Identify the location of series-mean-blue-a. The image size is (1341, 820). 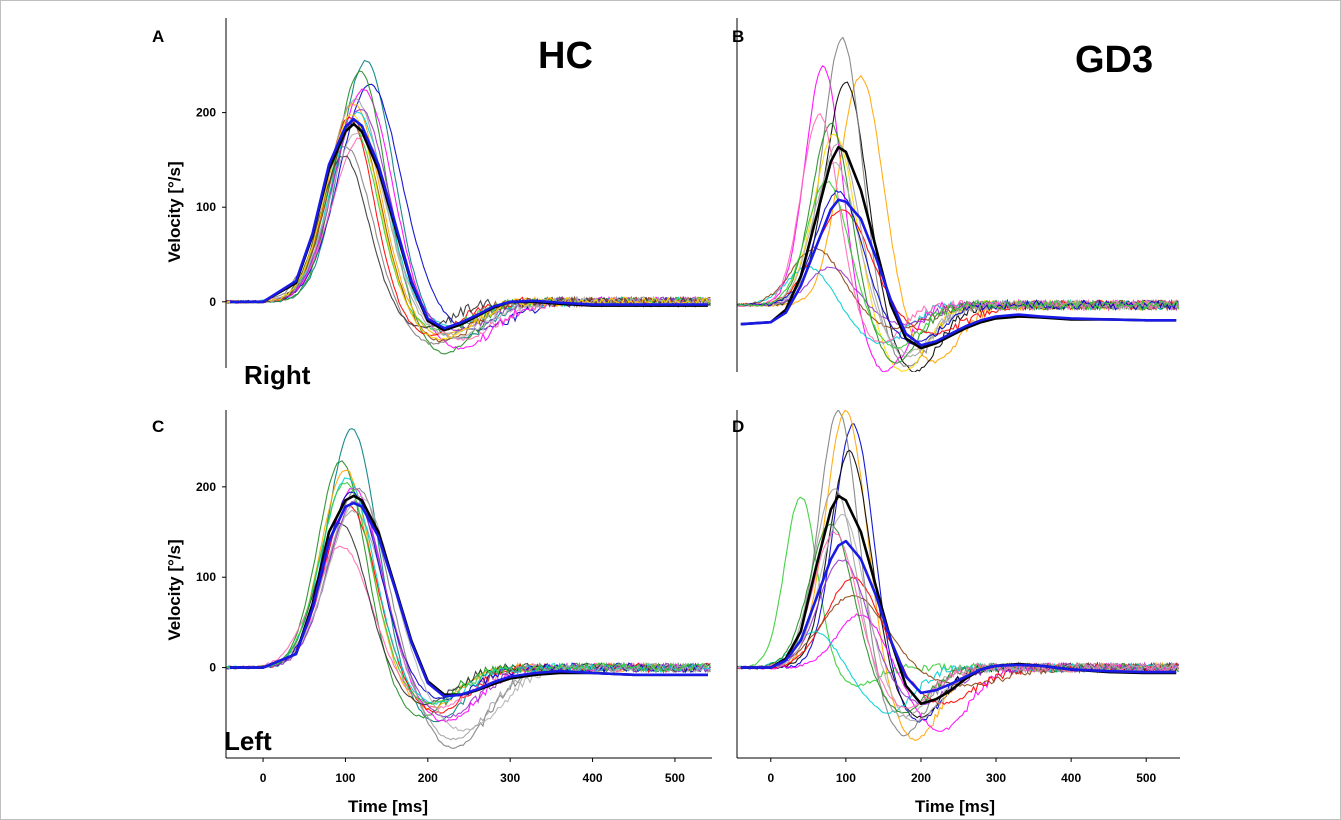
(469, 223).